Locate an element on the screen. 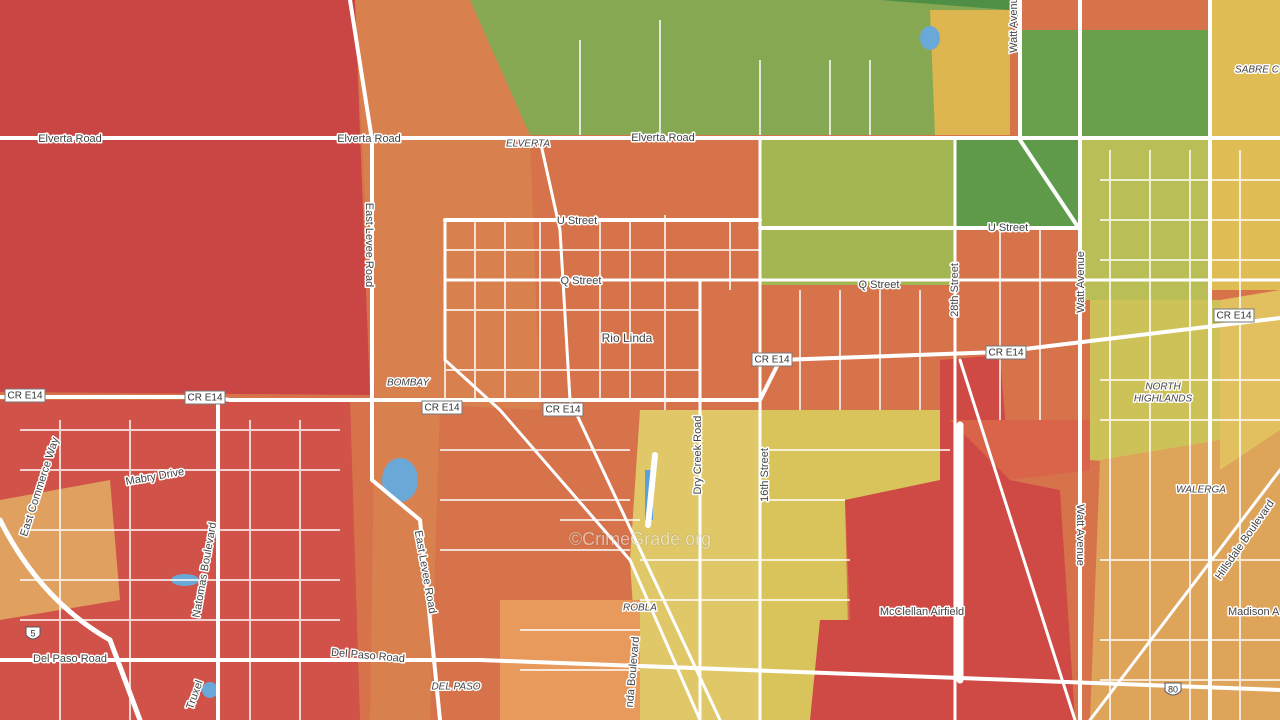 Image resolution: width=1280 pixels, height=720 pixels. road-label: 16th Street is located at coordinates (765, 475).